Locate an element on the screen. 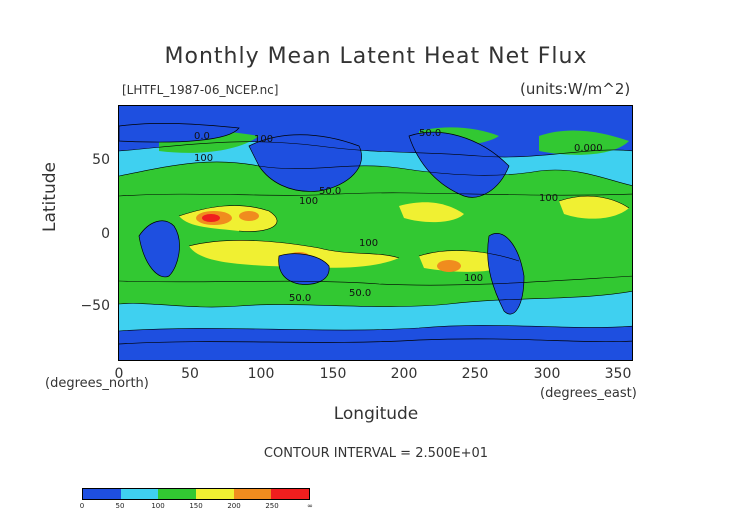  colorbar-tick: 50 is located at coordinates (120, 506).